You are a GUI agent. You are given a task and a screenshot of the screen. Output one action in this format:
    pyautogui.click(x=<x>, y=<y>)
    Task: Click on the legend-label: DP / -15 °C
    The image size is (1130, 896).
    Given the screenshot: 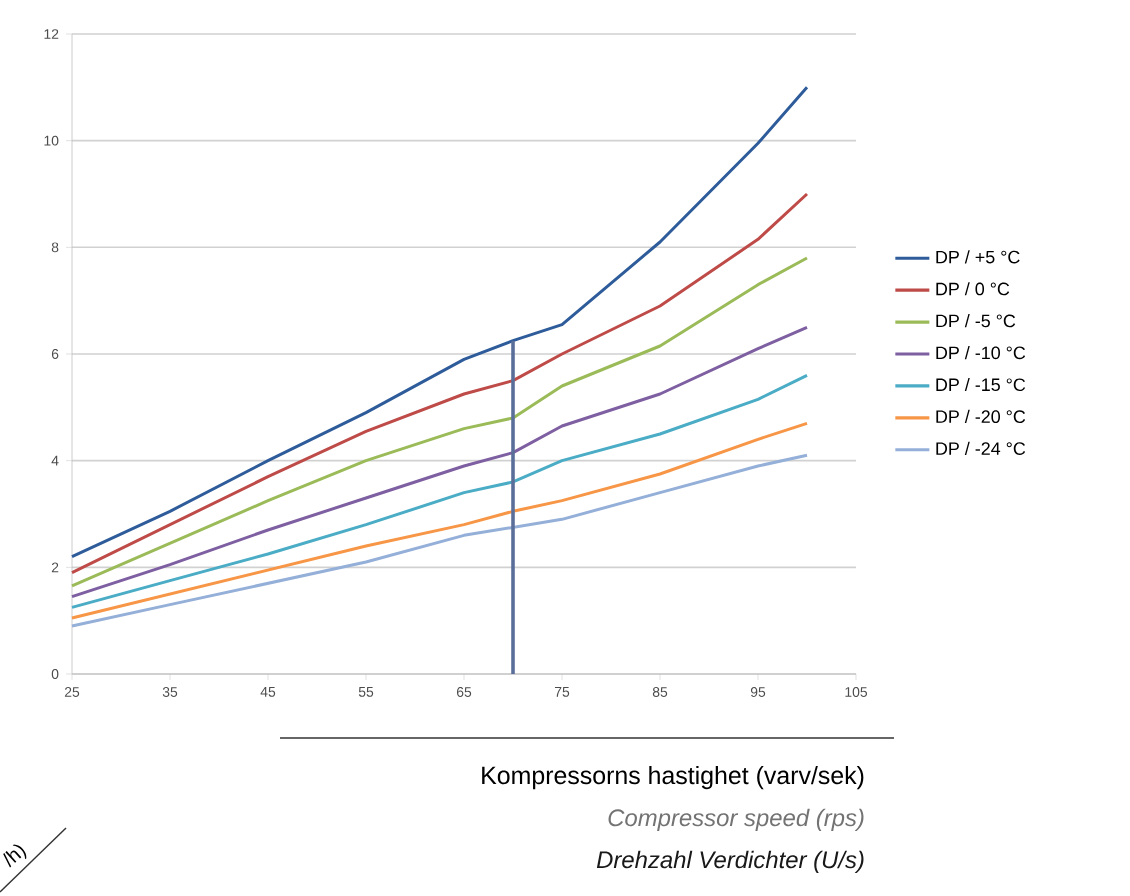 What is the action you would take?
    pyautogui.click(x=981, y=384)
    